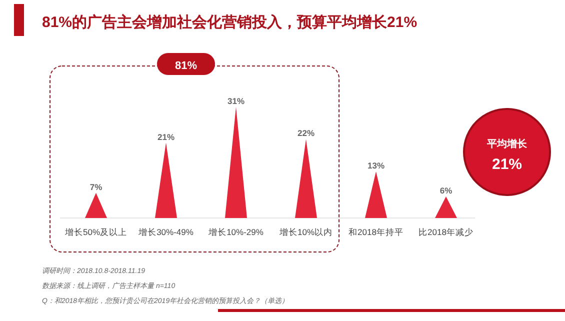  Describe the element at coordinates (305, 232) in the screenshot. I see `x-tick-label: 增长10%以内` at that location.